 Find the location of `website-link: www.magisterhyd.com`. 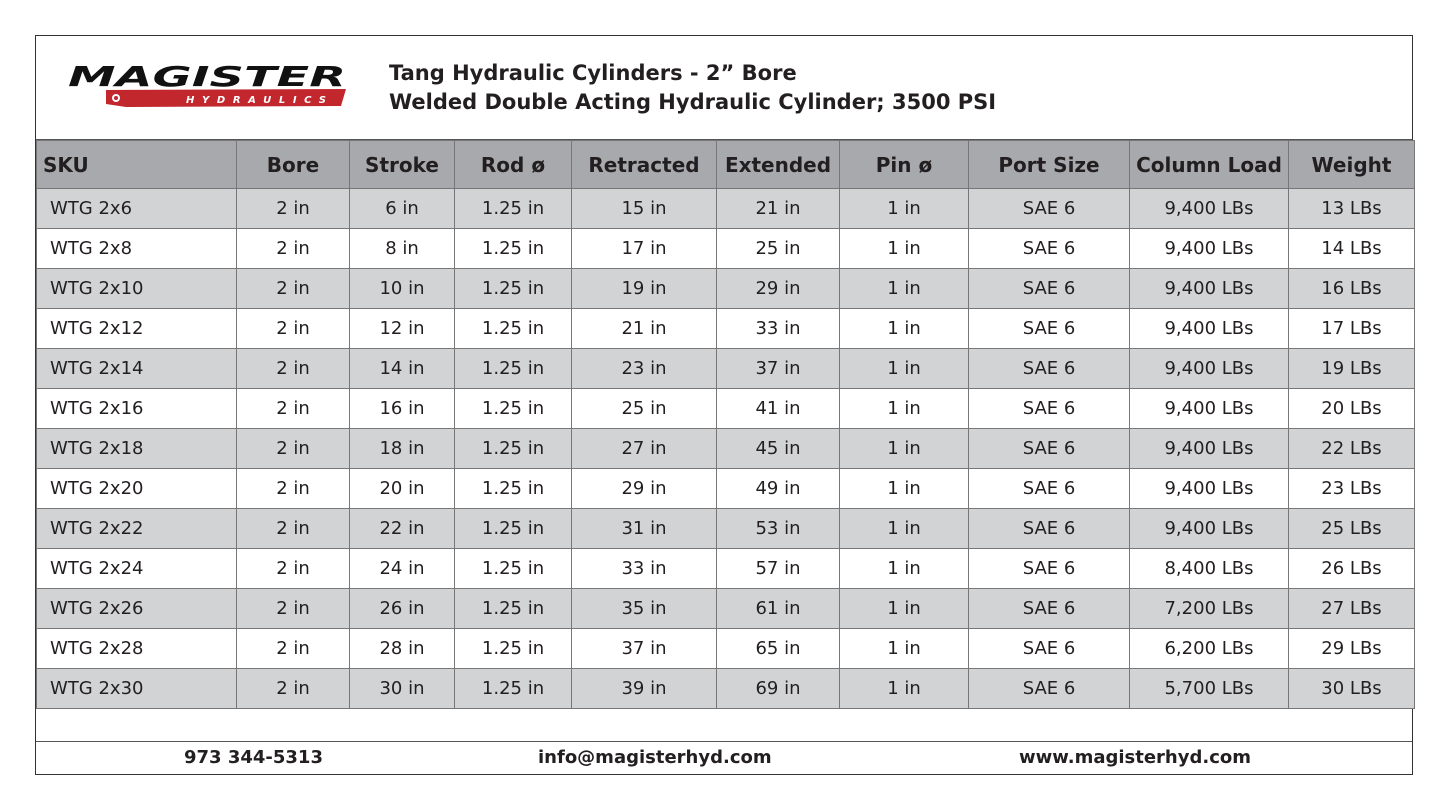

website-link: www.magisterhyd.com is located at coordinates (1135, 757).